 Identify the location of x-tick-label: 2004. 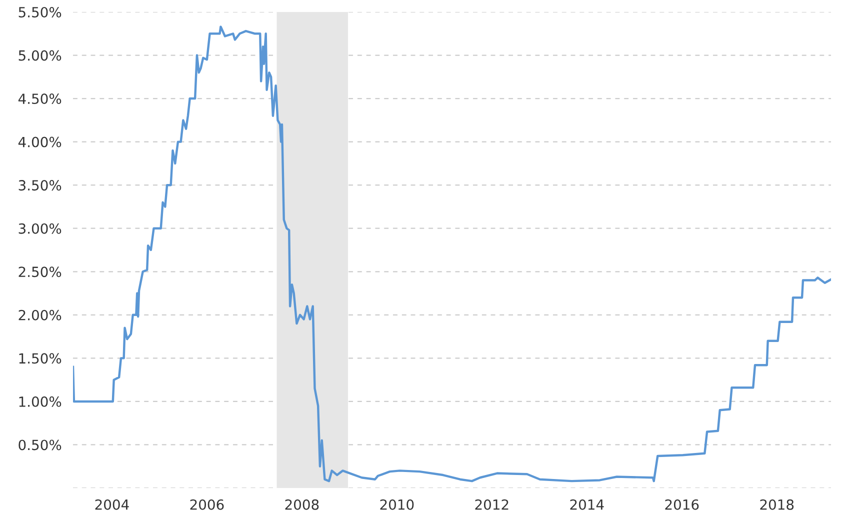
(112, 504).